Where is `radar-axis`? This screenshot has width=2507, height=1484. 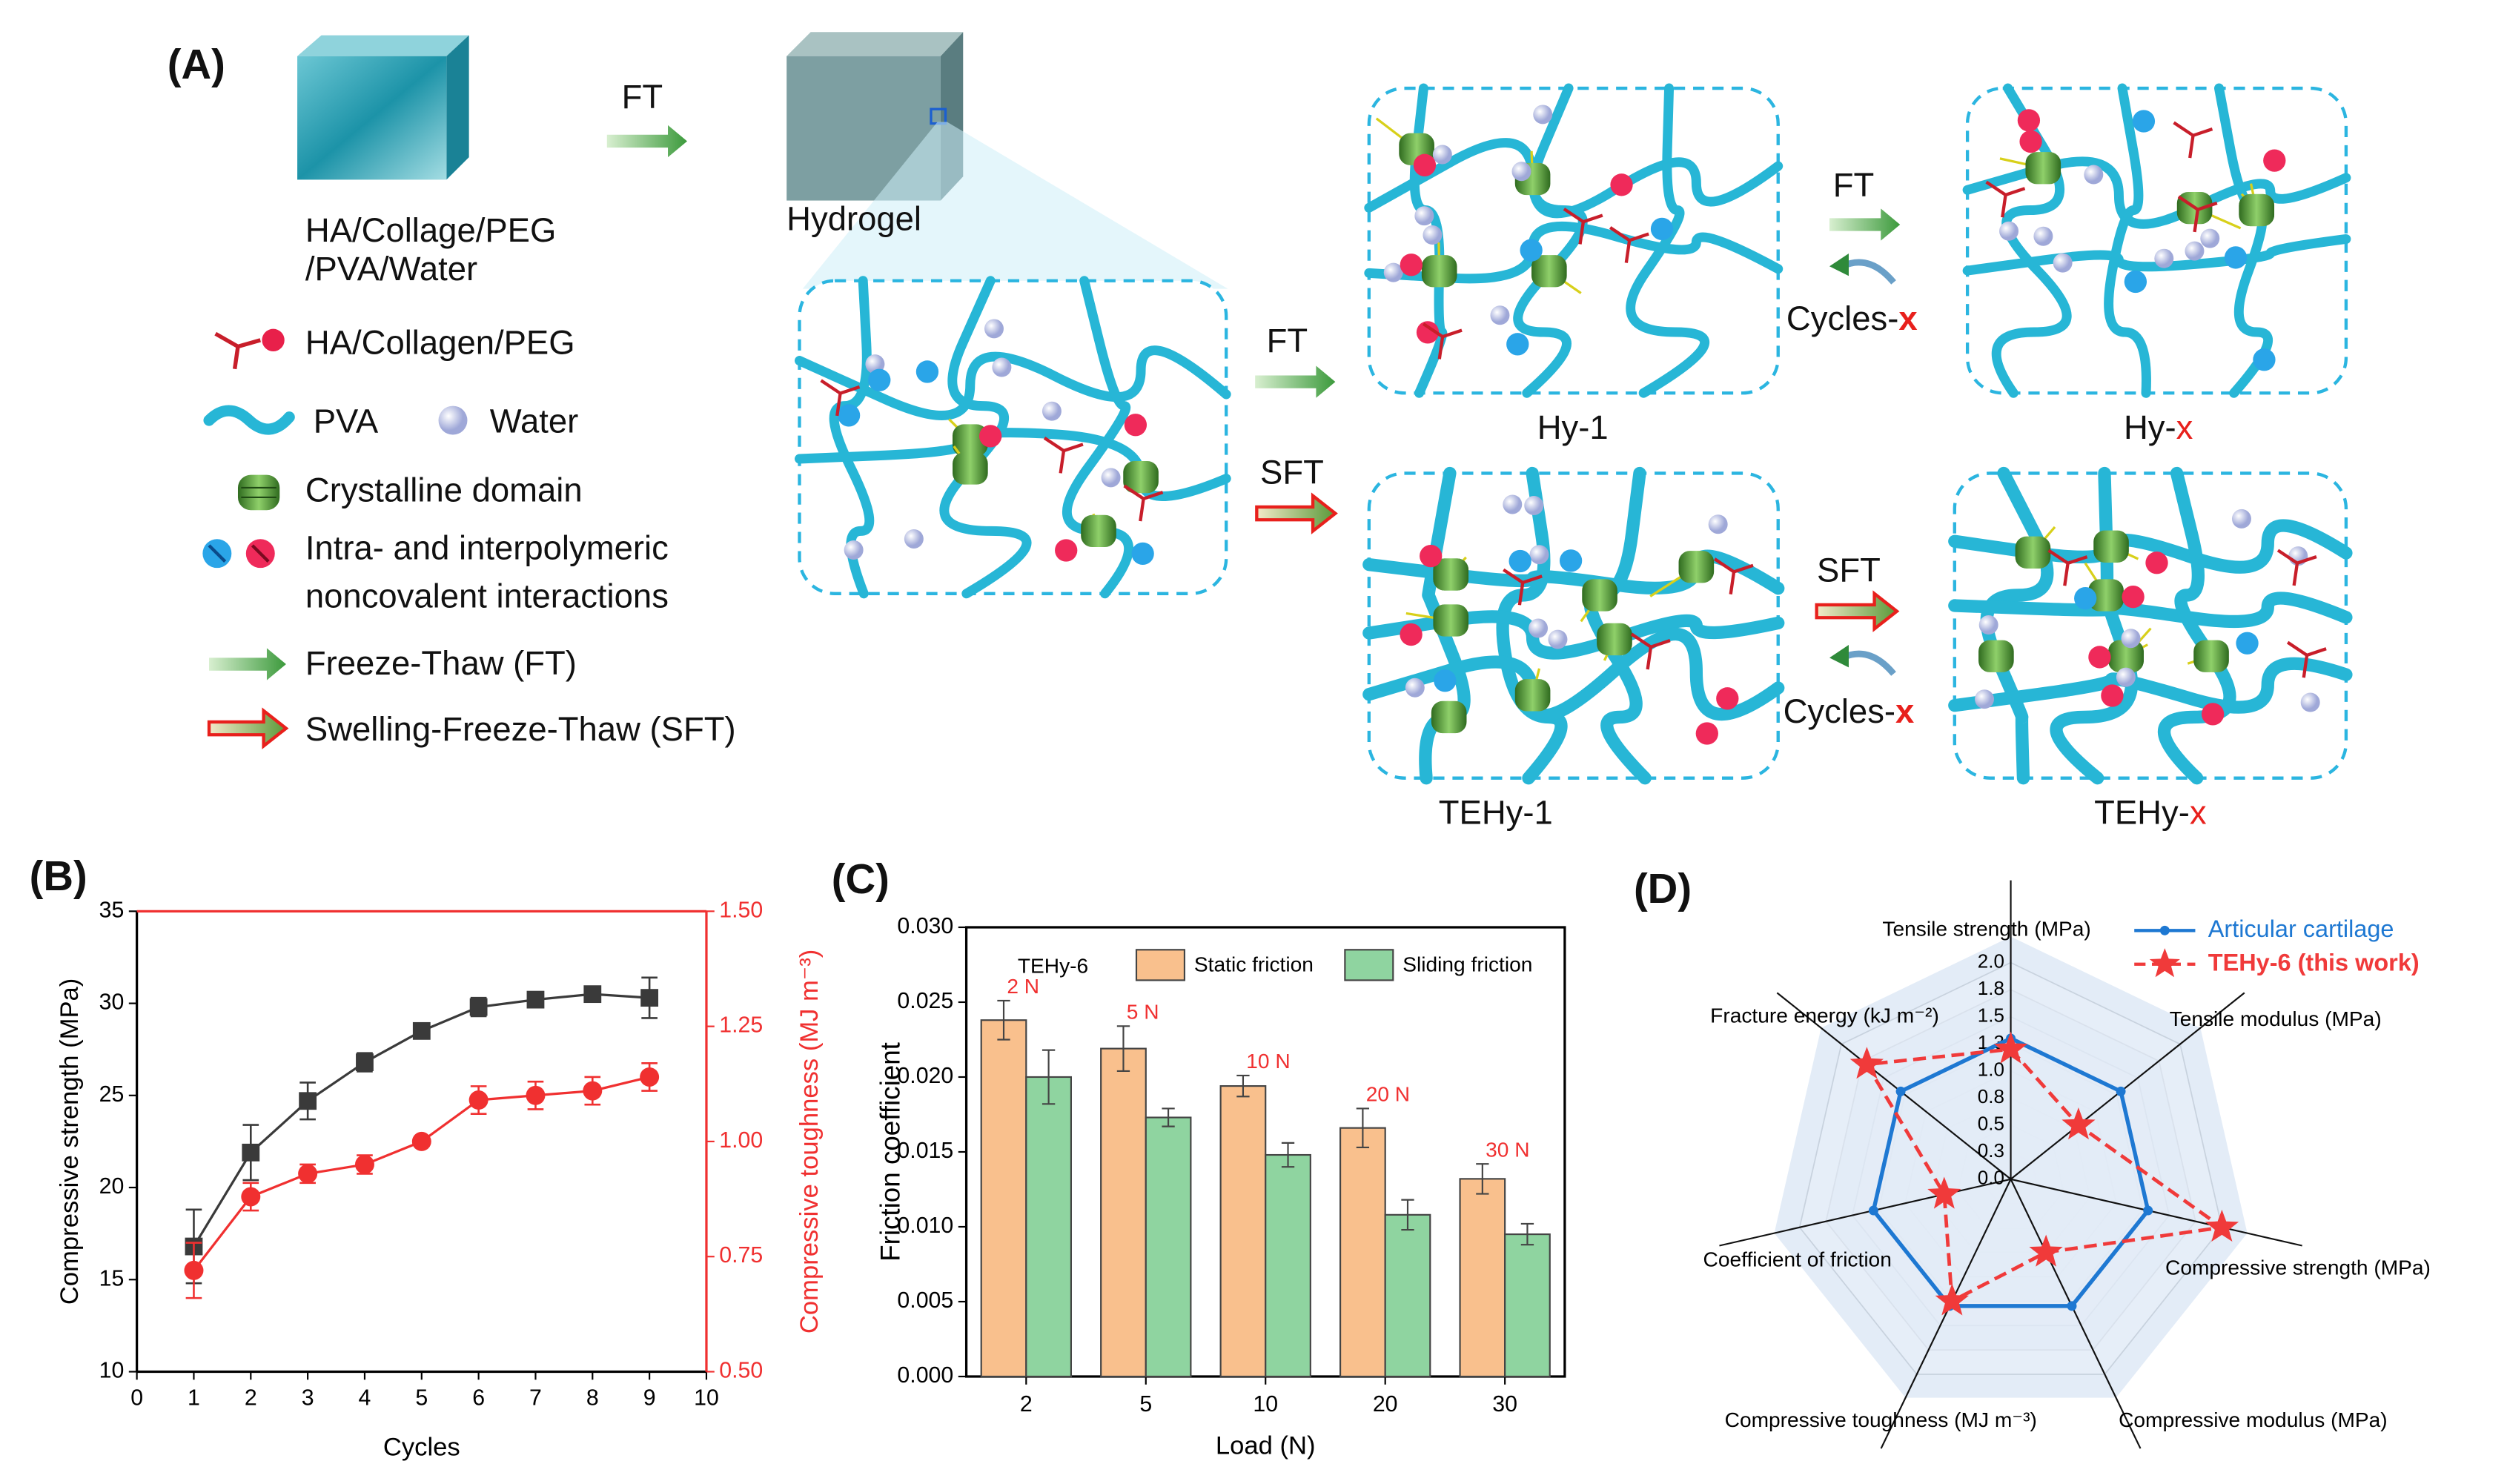 radar-axis is located at coordinates (1946, 1314).